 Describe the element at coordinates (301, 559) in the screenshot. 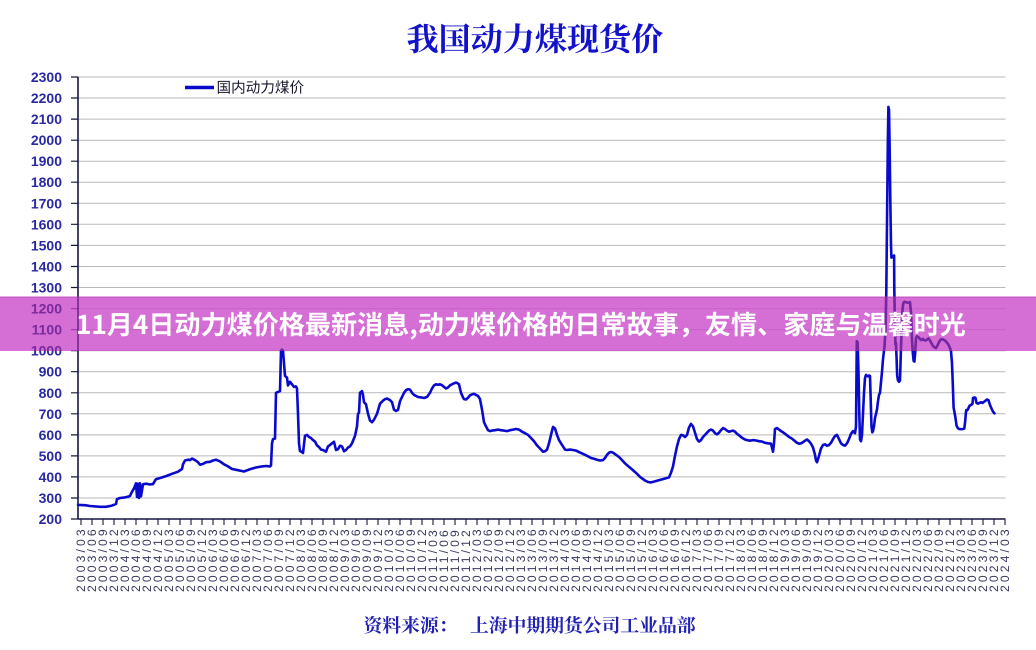

I see `svg-text: 2008/03` at that location.